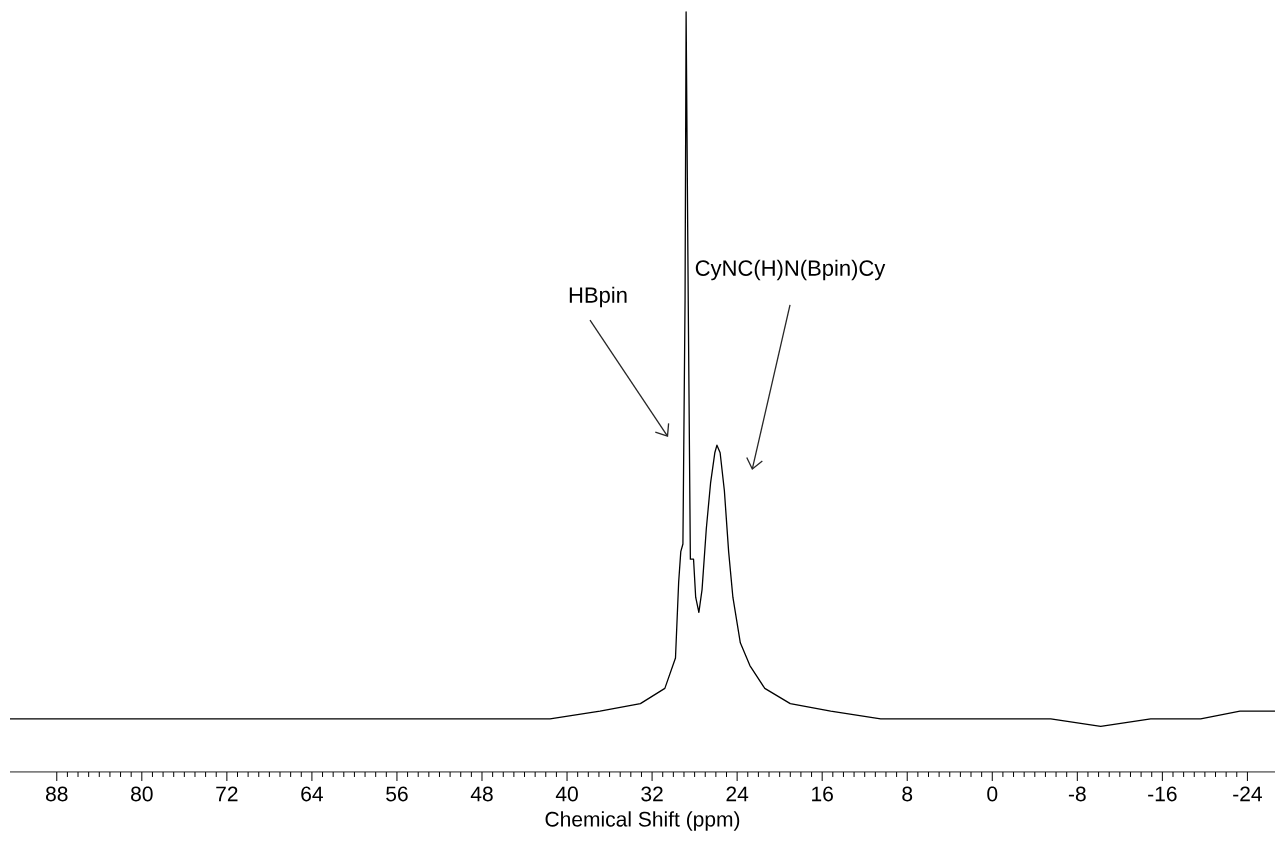 This screenshot has width=1275, height=859. Describe the element at coordinates (1077, 794) in the screenshot. I see `x-tick-label: -8` at that location.